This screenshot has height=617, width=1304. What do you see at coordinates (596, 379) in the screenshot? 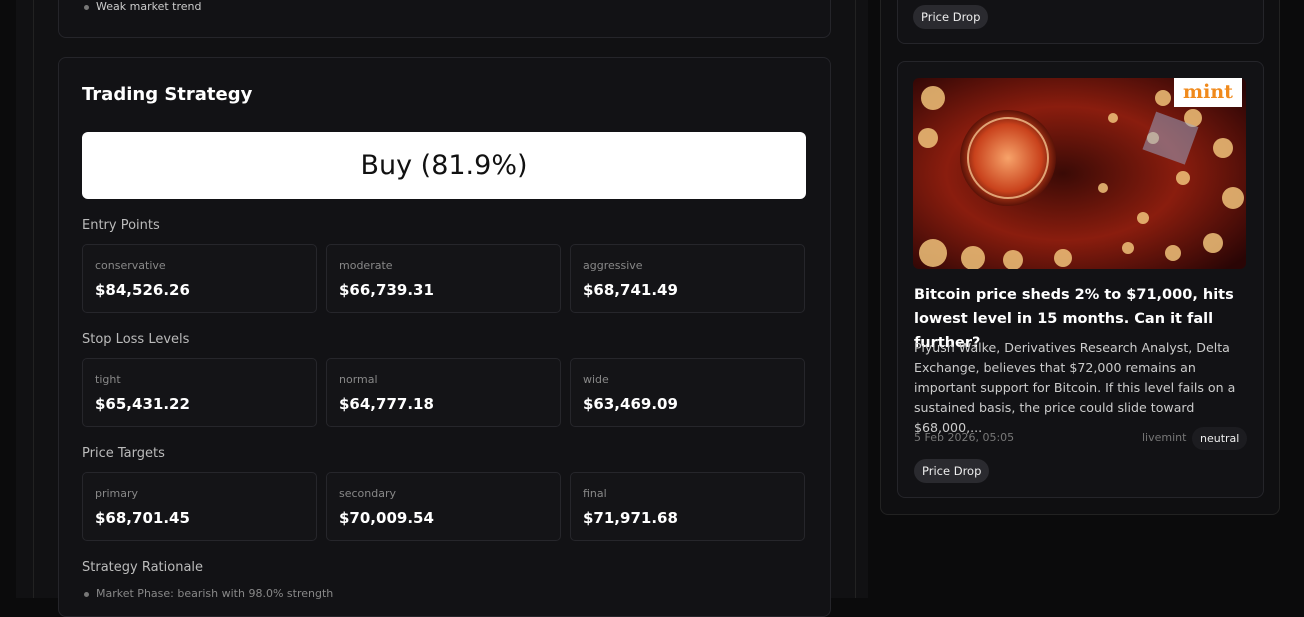
I see `level-label: wide` at bounding box center [596, 379].